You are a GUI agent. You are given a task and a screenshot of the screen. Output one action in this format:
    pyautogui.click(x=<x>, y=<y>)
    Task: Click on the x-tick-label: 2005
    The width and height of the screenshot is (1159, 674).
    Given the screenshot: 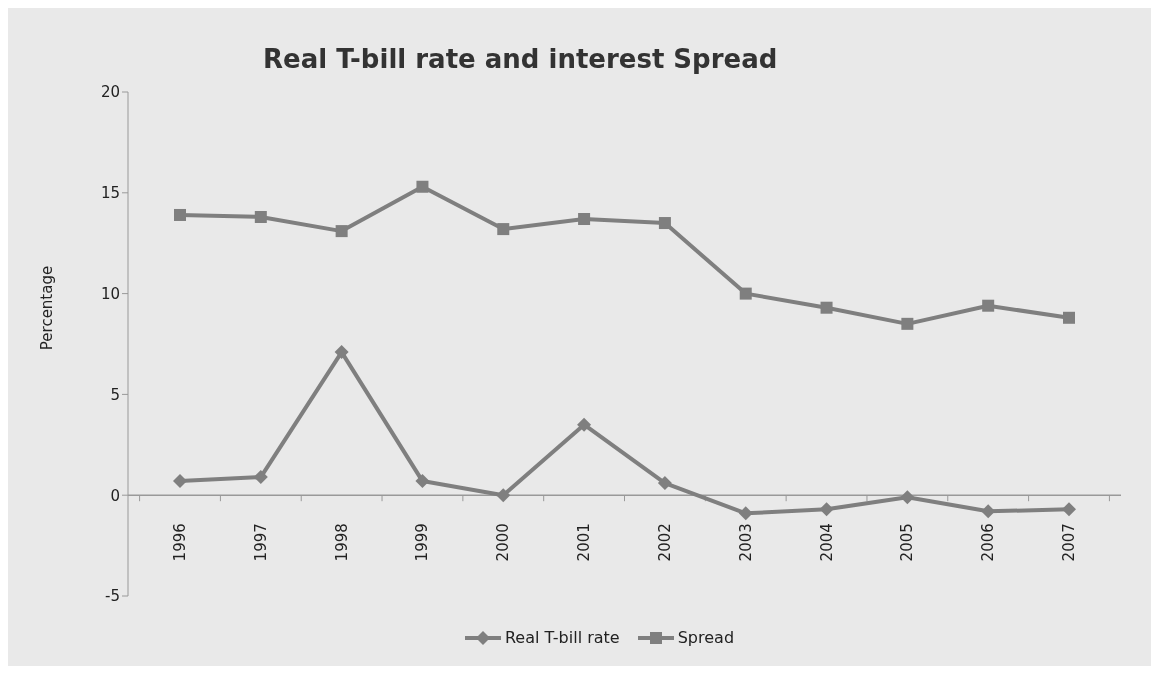 What is the action you would take?
    pyautogui.click(x=907, y=542)
    